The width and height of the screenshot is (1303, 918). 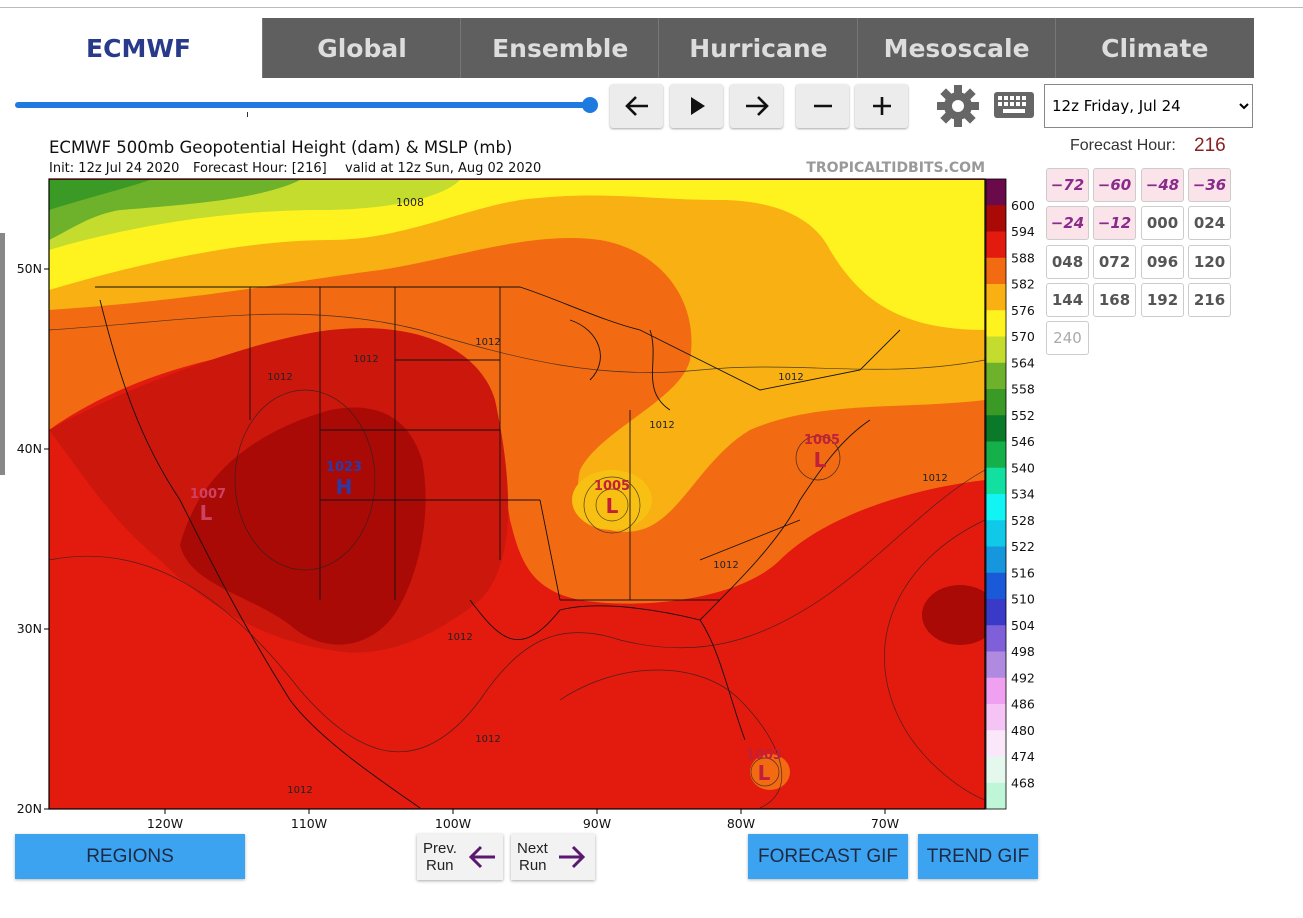 What do you see at coordinates (1023, 467) in the screenshot?
I see `colorbar-label: 540` at bounding box center [1023, 467].